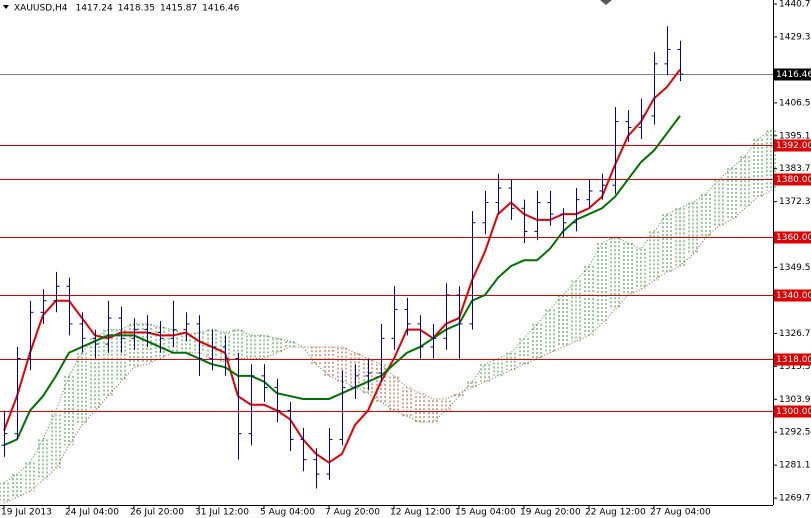  Describe the element at coordinates (222, 513) in the screenshot. I see `x-tick-label: 31 Jul 12:00` at that location.